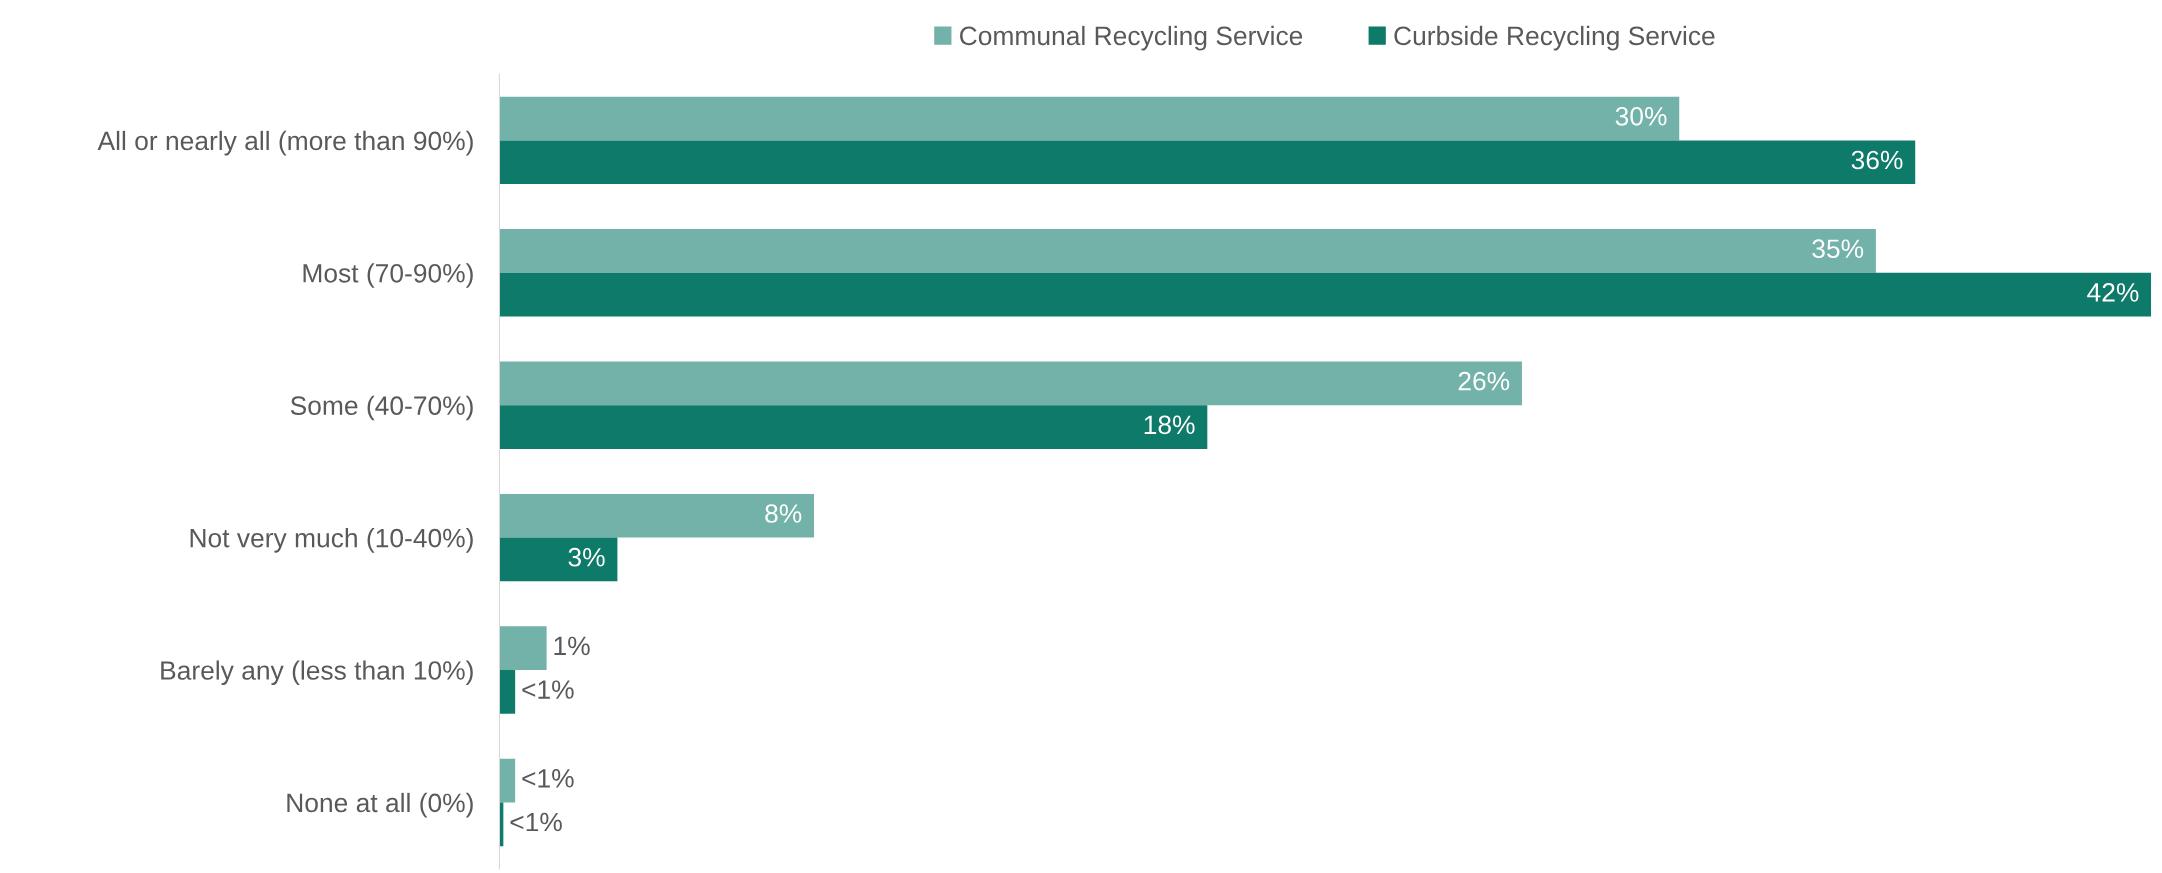  What do you see at coordinates (1554, 38) in the screenshot?
I see `legend-label: Curbside Recycling Service` at bounding box center [1554, 38].